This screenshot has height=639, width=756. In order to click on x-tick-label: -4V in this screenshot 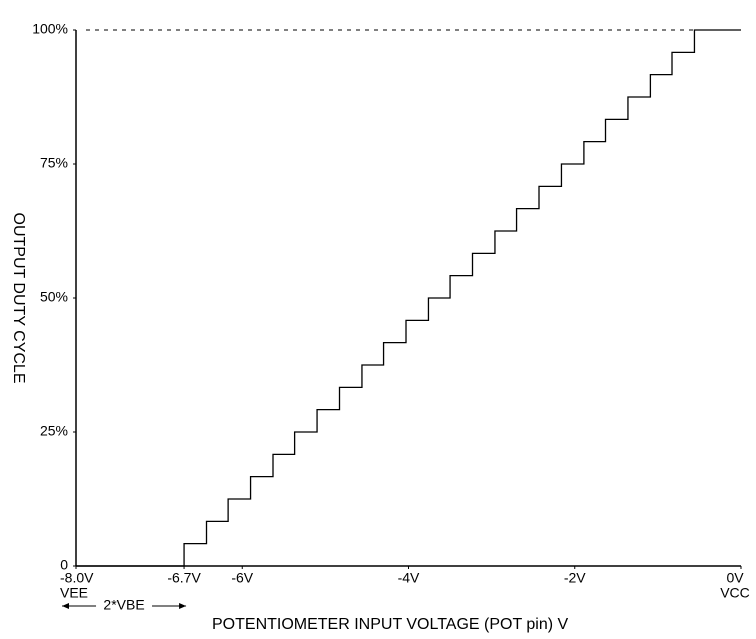, I will do `click(409, 578)`.